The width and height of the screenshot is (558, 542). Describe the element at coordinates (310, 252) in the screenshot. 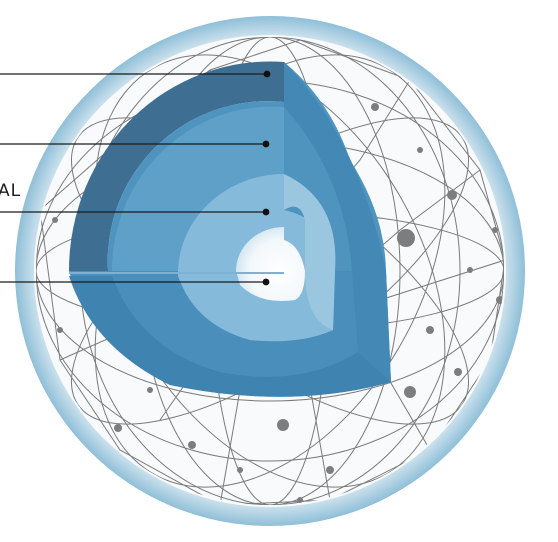

I see `outer-core-face` at that location.